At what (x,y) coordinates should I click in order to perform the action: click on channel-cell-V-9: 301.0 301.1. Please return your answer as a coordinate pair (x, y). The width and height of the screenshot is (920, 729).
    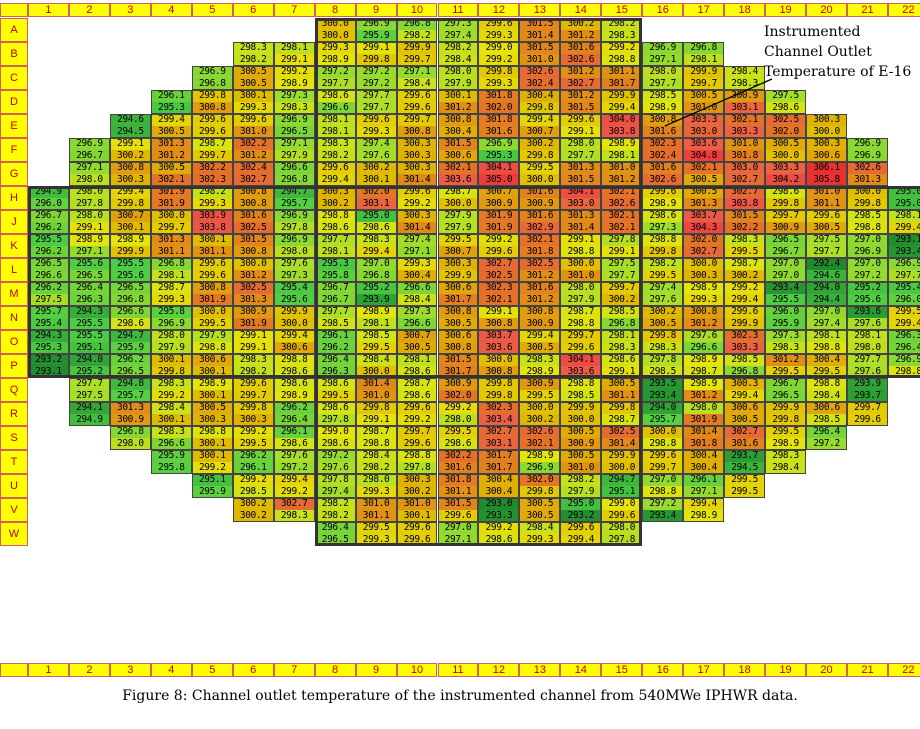
    Looking at the image, I should click on (376, 510).